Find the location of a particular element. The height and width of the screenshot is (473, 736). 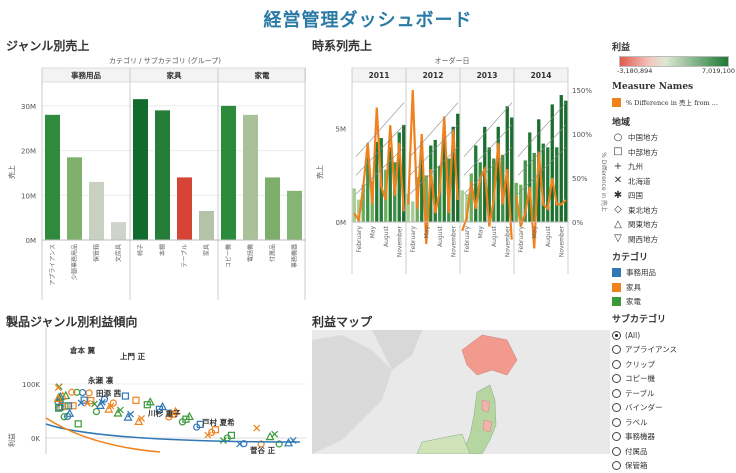

category-legend-item: 家具 is located at coordinates (674, 287).